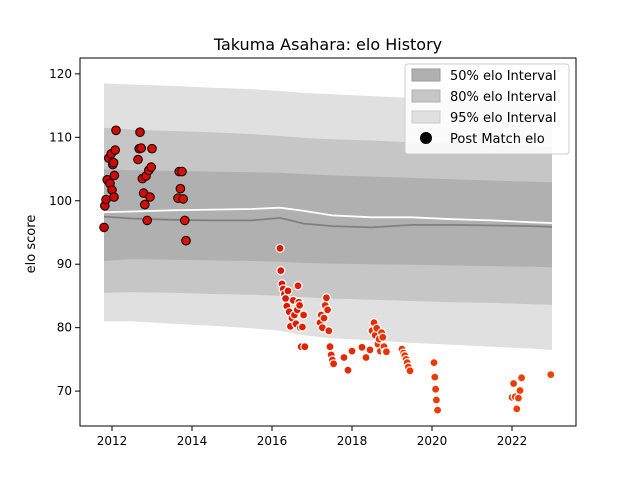 This screenshot has height=480, width=640. Describe the element at coordinates (60, 137) in the screenshot. I see `y-tick-label: 110` at that location.